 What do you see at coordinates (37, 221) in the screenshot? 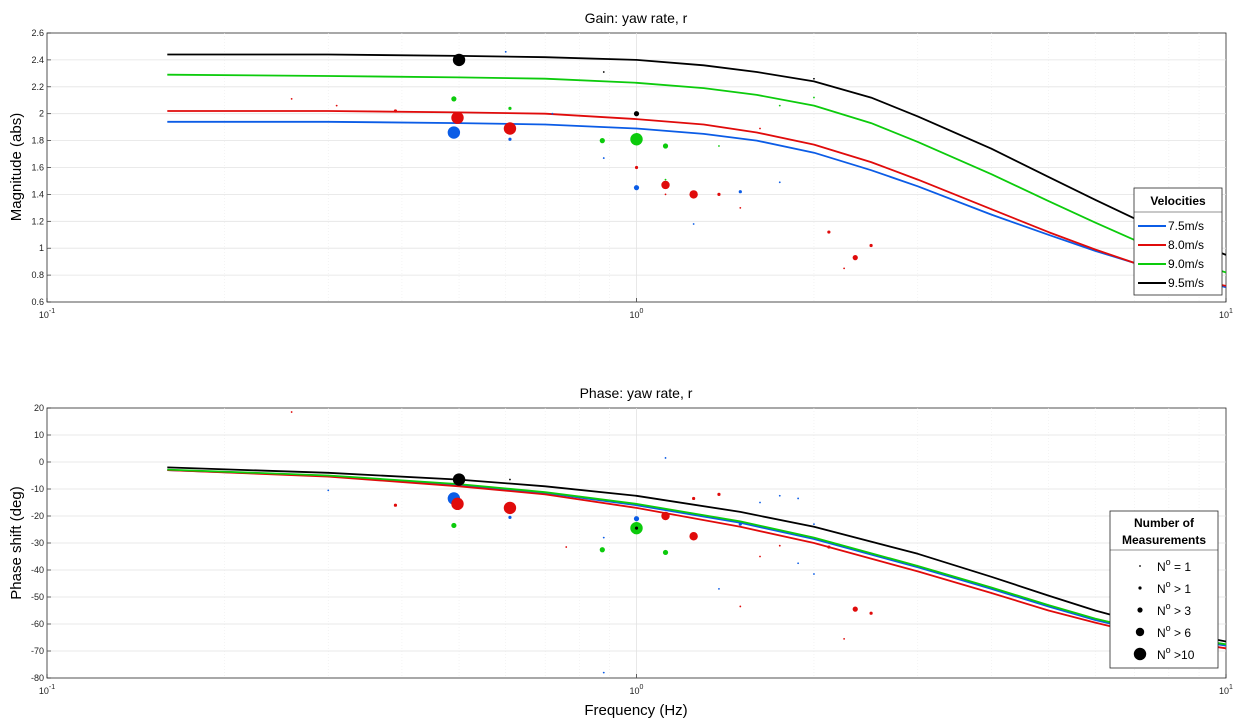
I see `gain-y-tick-label: 1.2` at bounding box center [37, 221].